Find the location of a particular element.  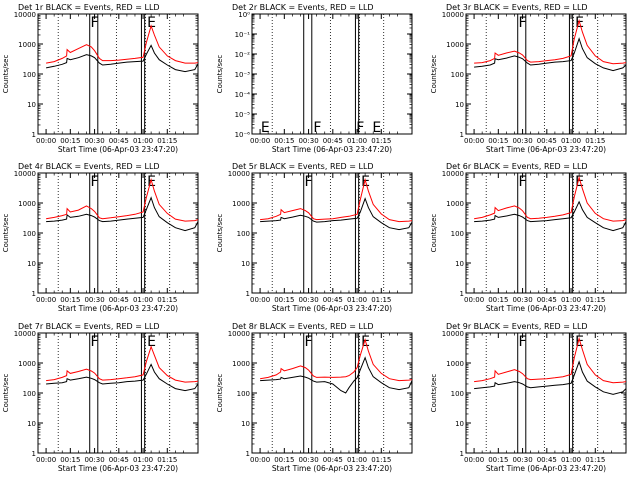

y-tick-label: 10⁻³ is located at coordinates (243, 75).